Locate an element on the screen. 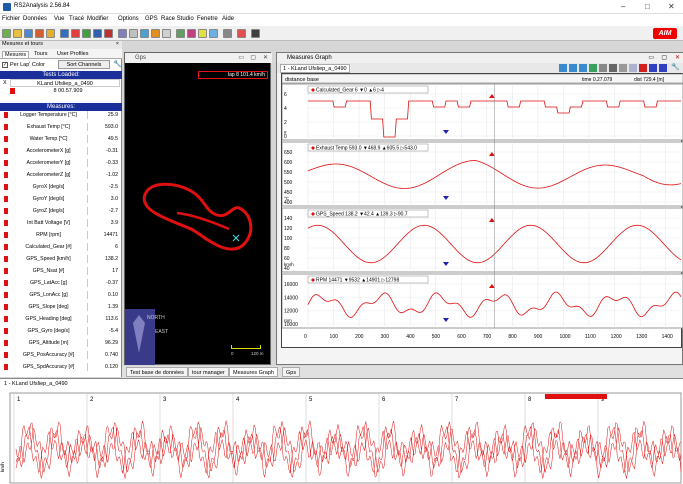  menu-fenetre: Fenetre is located at coordinates (207, 19).